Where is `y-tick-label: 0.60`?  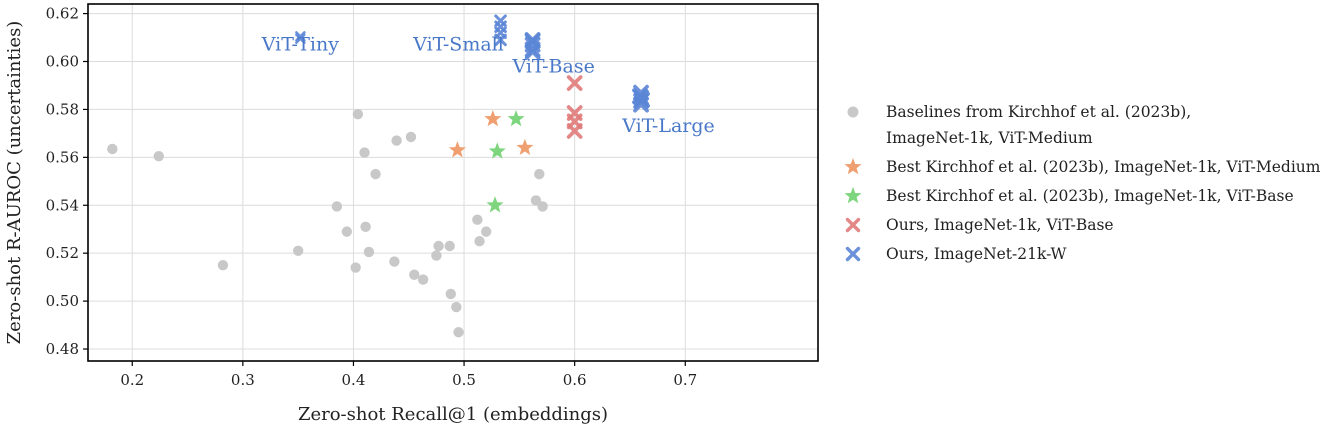
y-tick-label: 0.60 is located at coordinates (62, 62).